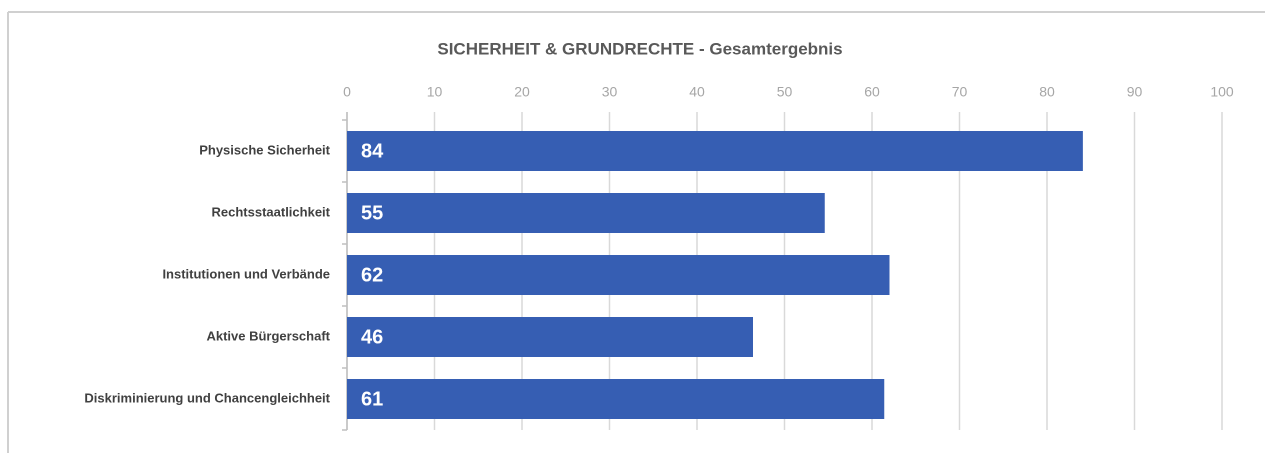 This screenshot has width=1265, height=453. Describe the element at coordinates (697, 92) in the screenshot. I see `x-tick-label: 40` at that location.